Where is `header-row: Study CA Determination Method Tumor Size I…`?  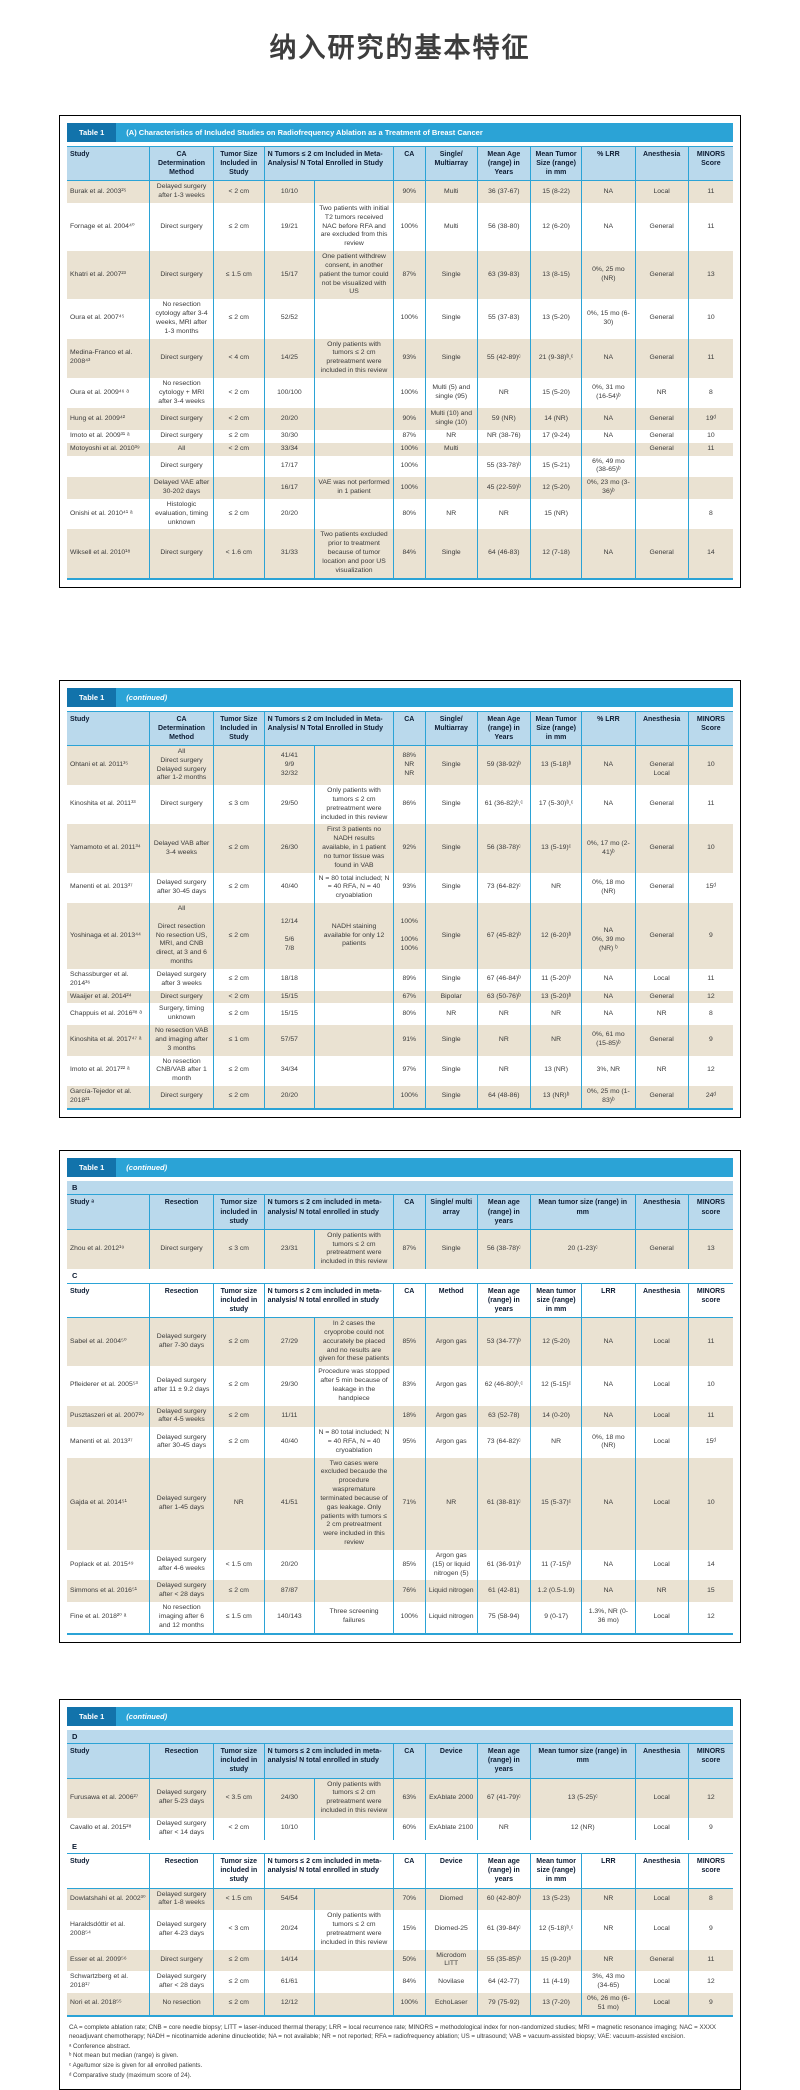
header-row: Study CA Determination Method Tumor Size I… is located at coordinates (400, 163).